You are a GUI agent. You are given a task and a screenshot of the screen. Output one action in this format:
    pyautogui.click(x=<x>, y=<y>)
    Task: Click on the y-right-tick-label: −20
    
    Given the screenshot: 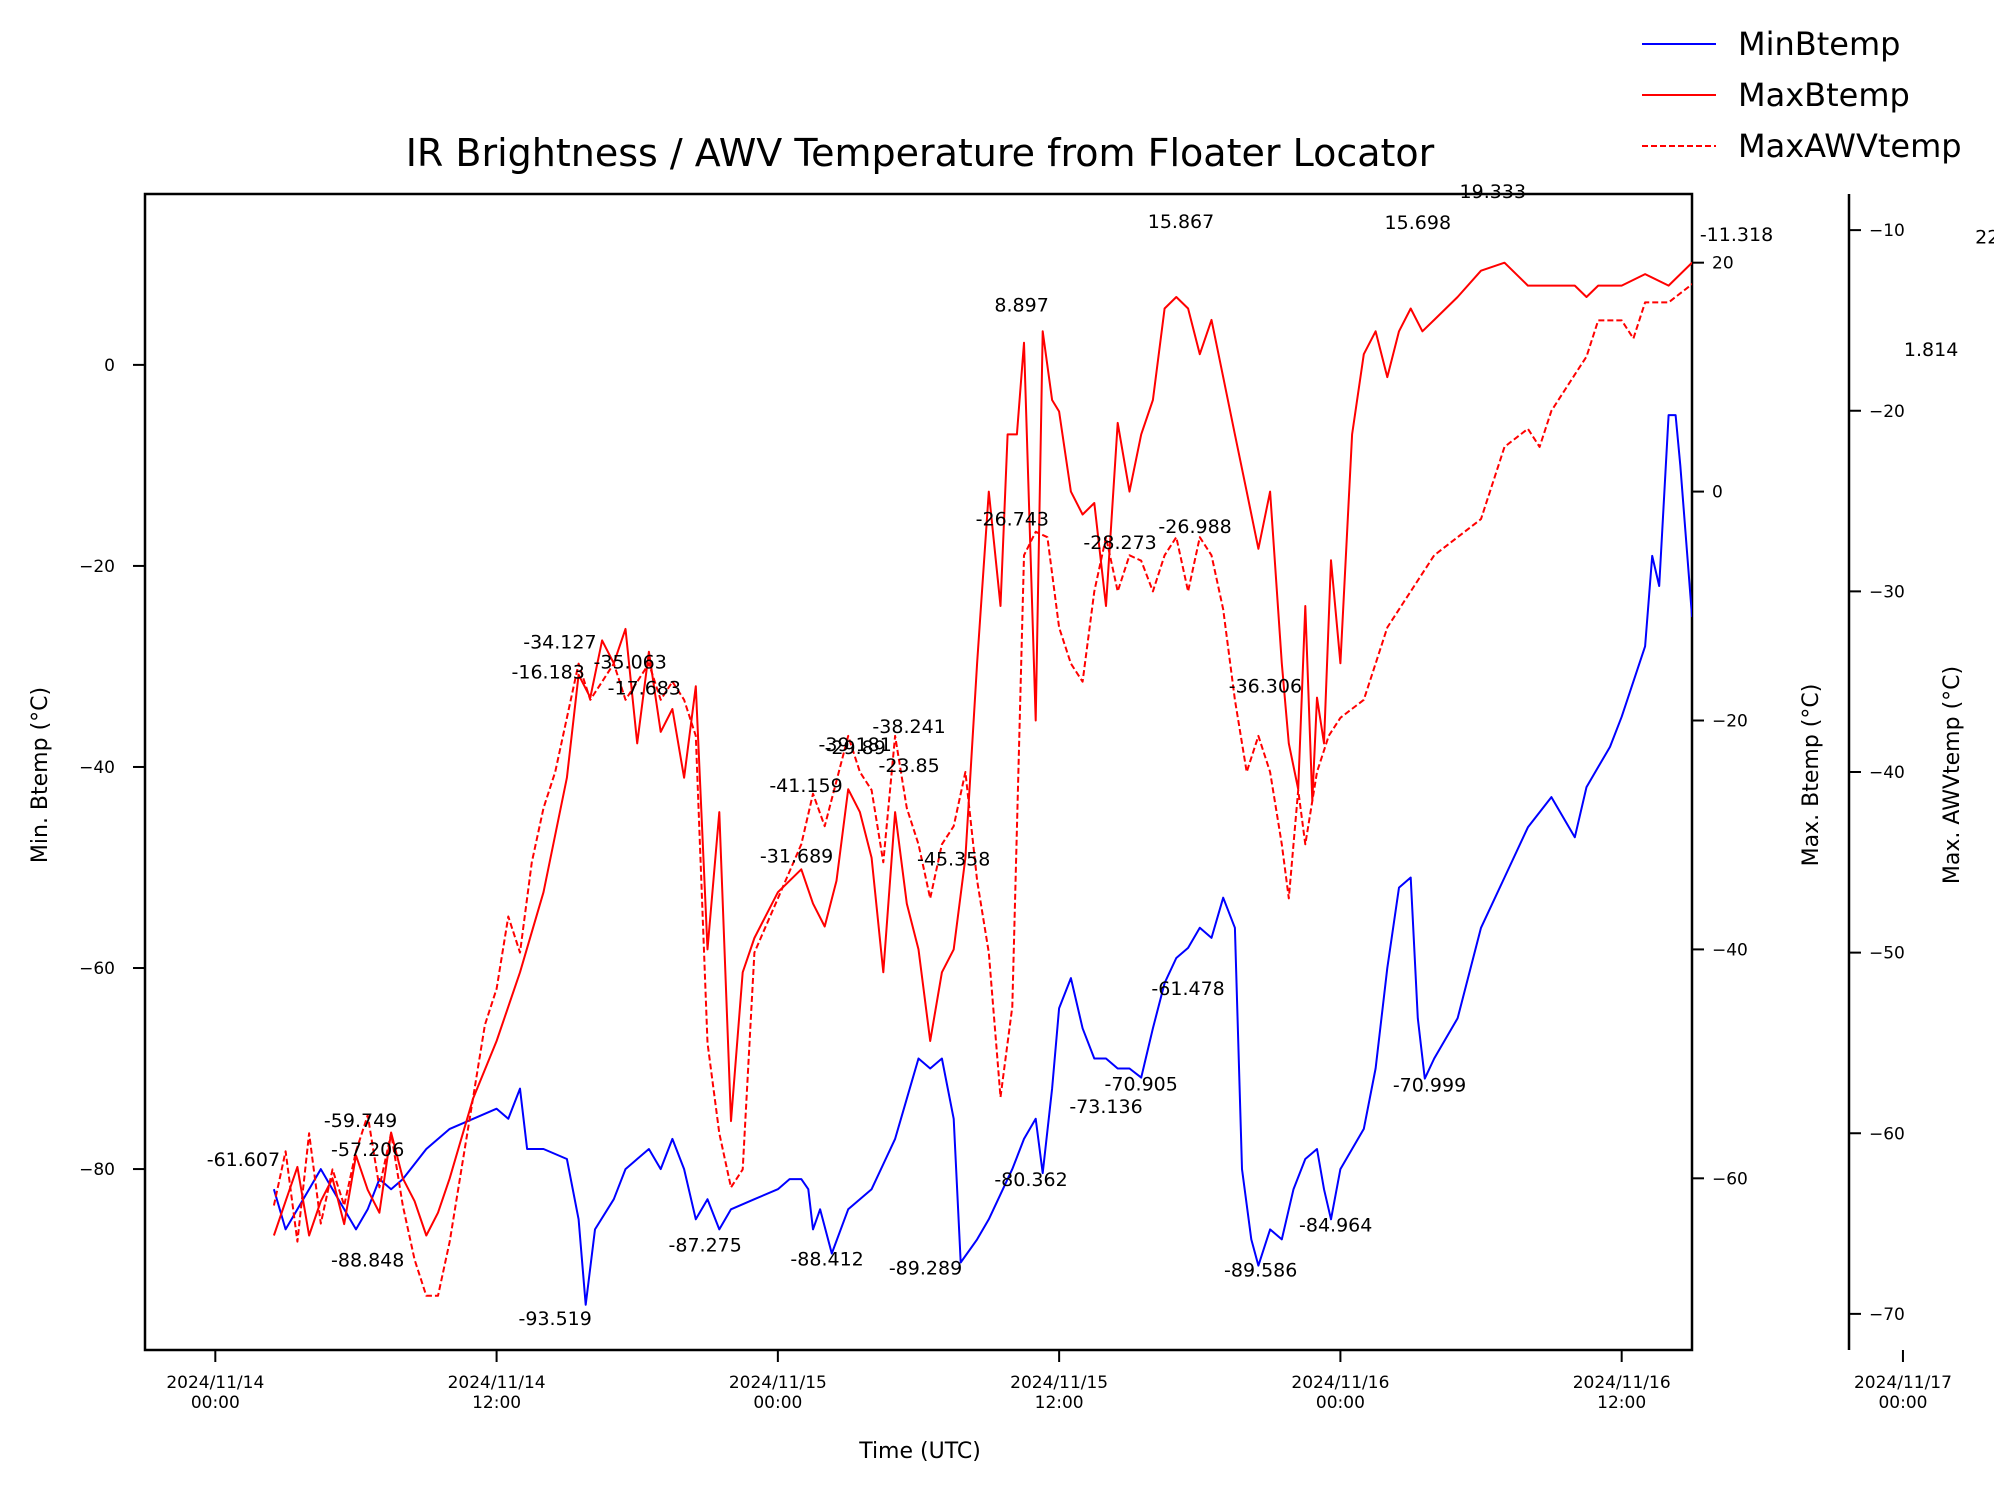 What is the action you would take?
    pyautogui.click(x=1730, y=721)
    